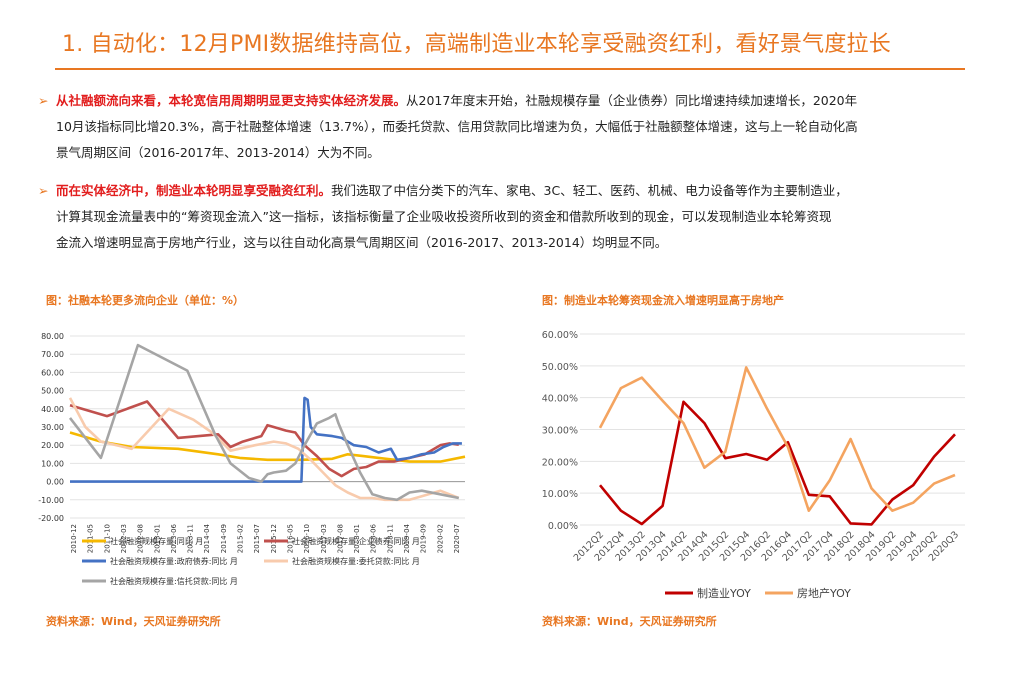  Describe the element at coordinates (632, 100) in the screenshot. I see `bullet-1-line-1: 从2017年度末开始，社融规模存量（企业债券）同比增速持续加速增长，2020年` at that location.